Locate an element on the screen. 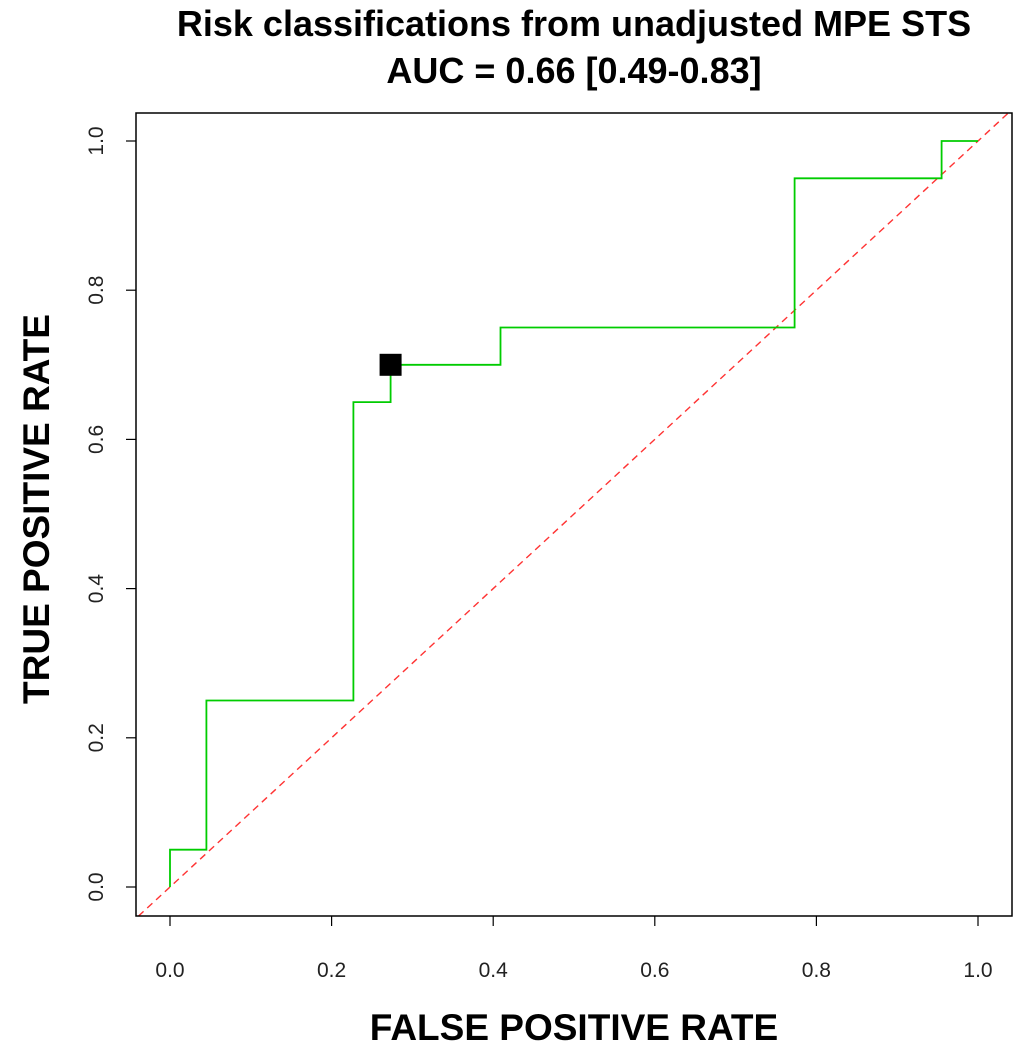  x-axis-label: FALSE POSITIVE RATE is located at coordinates (574, 1026).